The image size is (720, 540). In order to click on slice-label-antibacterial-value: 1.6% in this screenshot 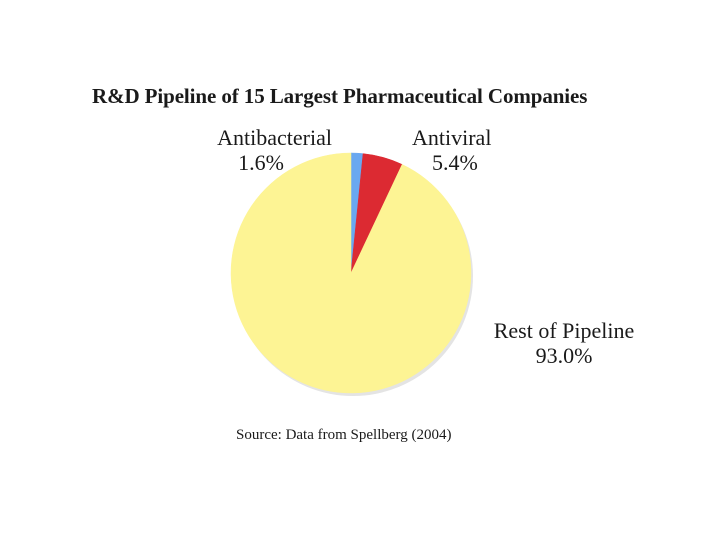, I will do `click(261, 162)`.